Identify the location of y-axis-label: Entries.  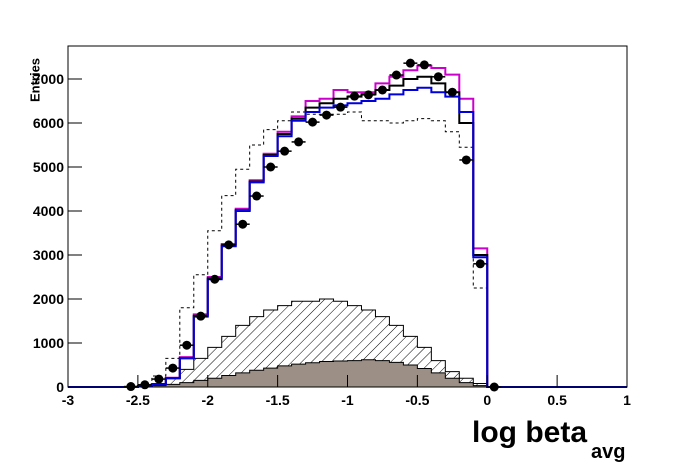
(34, 80).